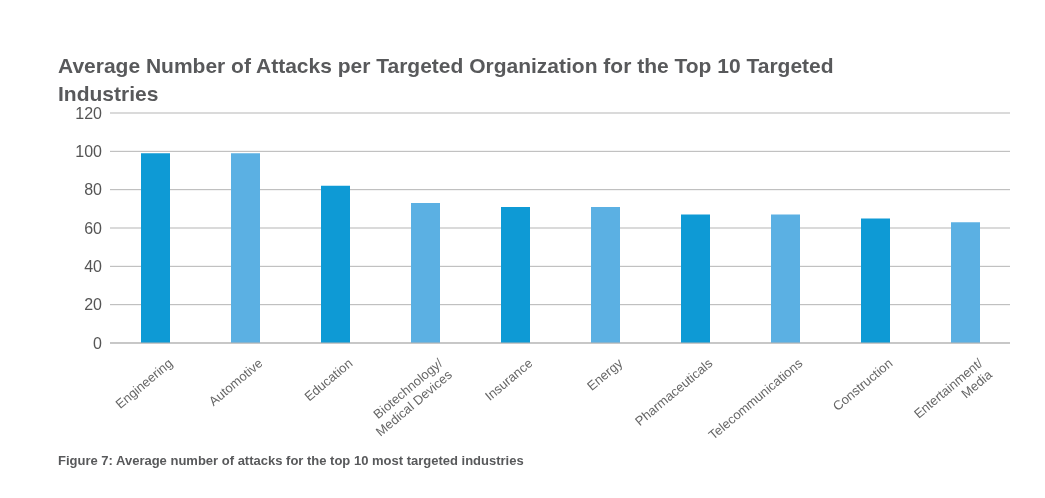 The height and width of the screenshot is (498, 1045). I want to click on y-tick-label: 40, so click(93, 267).